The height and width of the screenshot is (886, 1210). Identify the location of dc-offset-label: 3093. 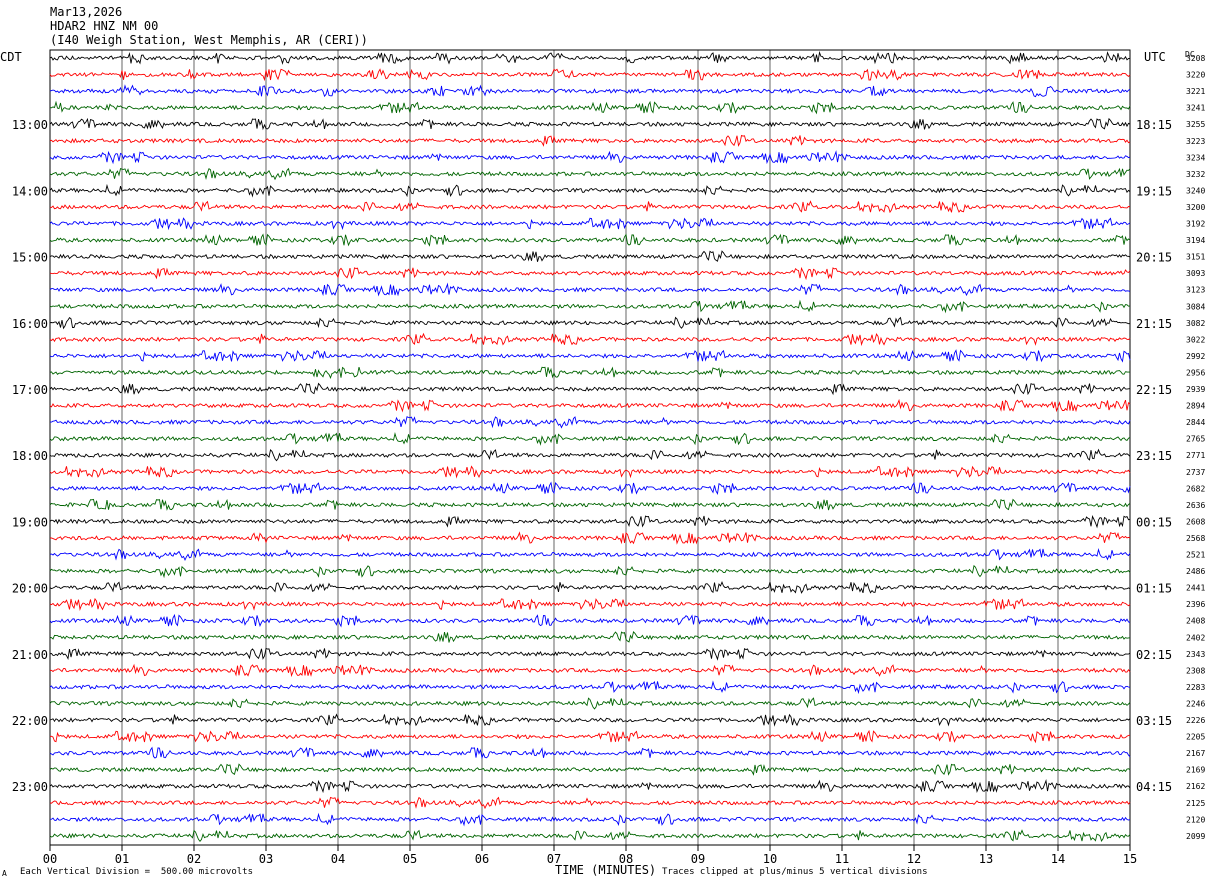
(1195, 273).